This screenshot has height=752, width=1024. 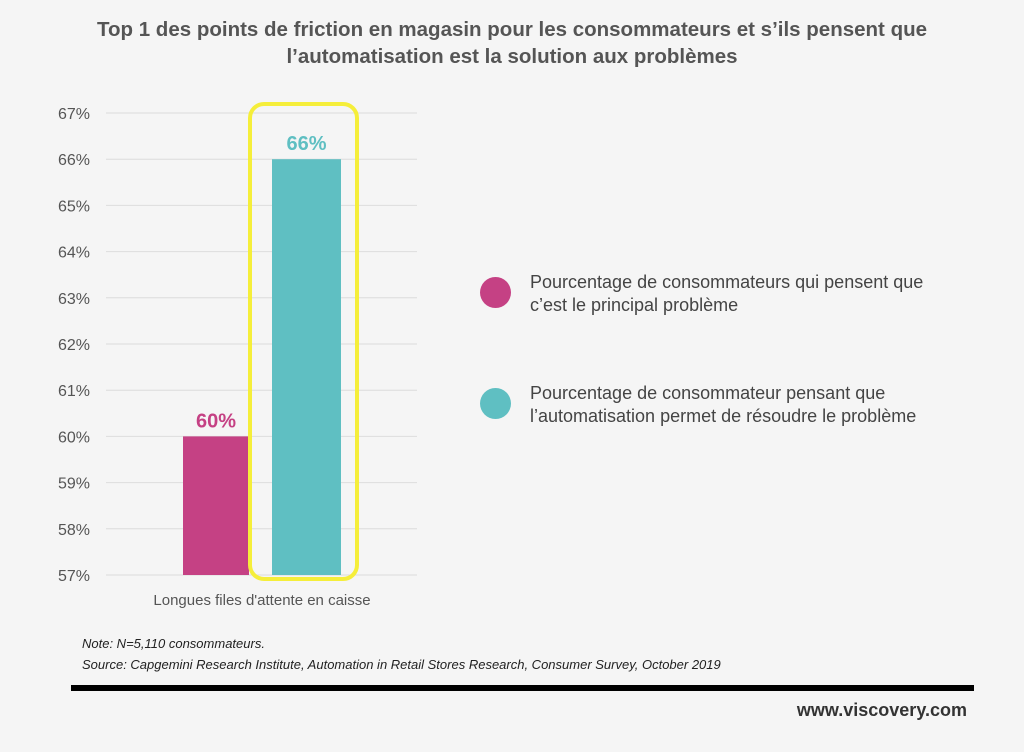 I want to click on highlight-box, so click(x=303, y=341).